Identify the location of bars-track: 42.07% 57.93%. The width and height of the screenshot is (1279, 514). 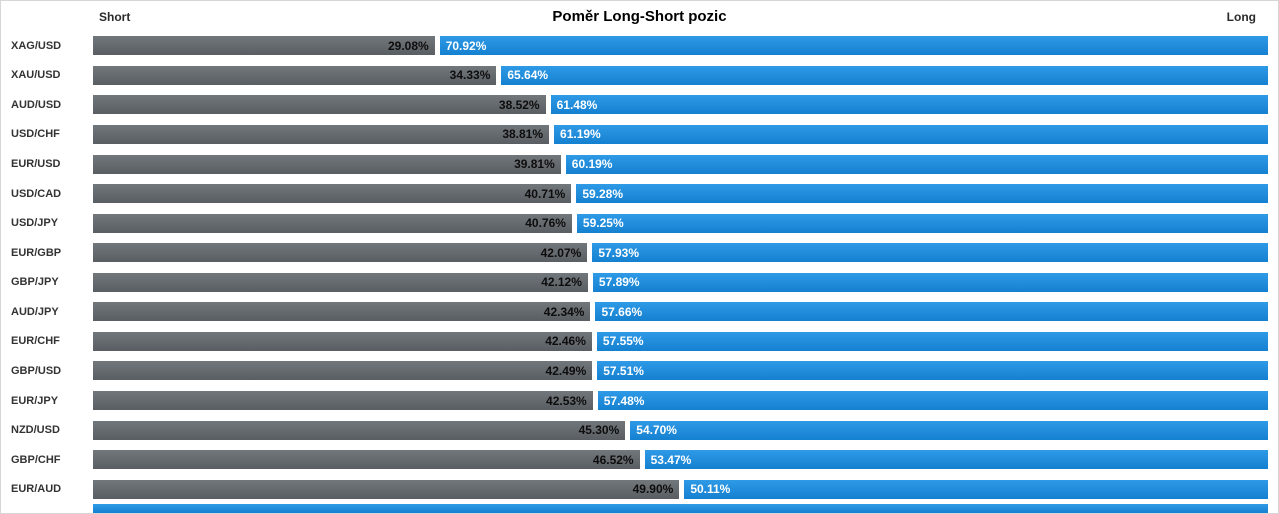
(680, 253).